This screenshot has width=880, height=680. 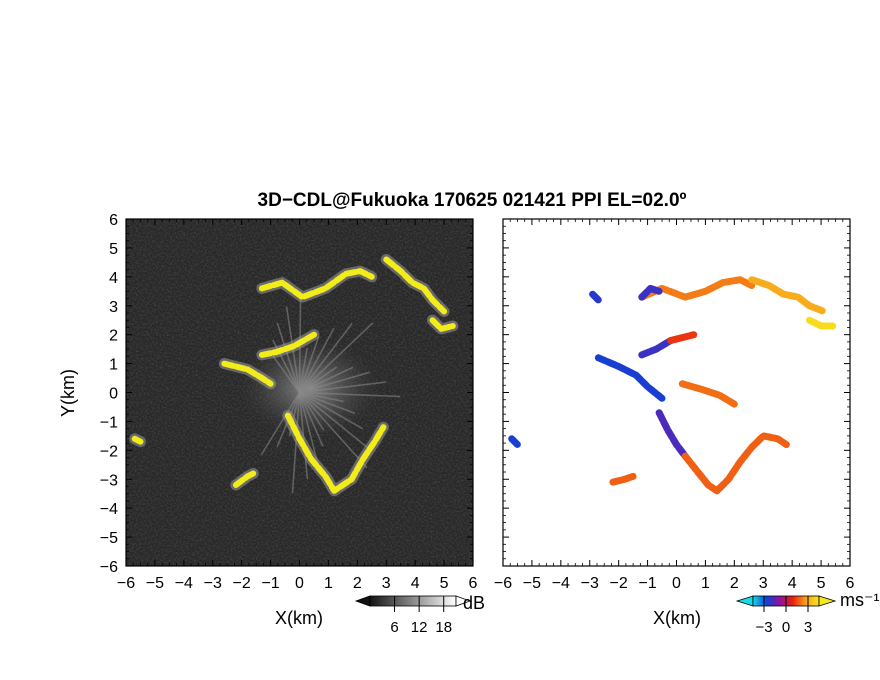 I want to click on reflectivity-colorbar: dB 6 12 18, so click(x=419, y=614).